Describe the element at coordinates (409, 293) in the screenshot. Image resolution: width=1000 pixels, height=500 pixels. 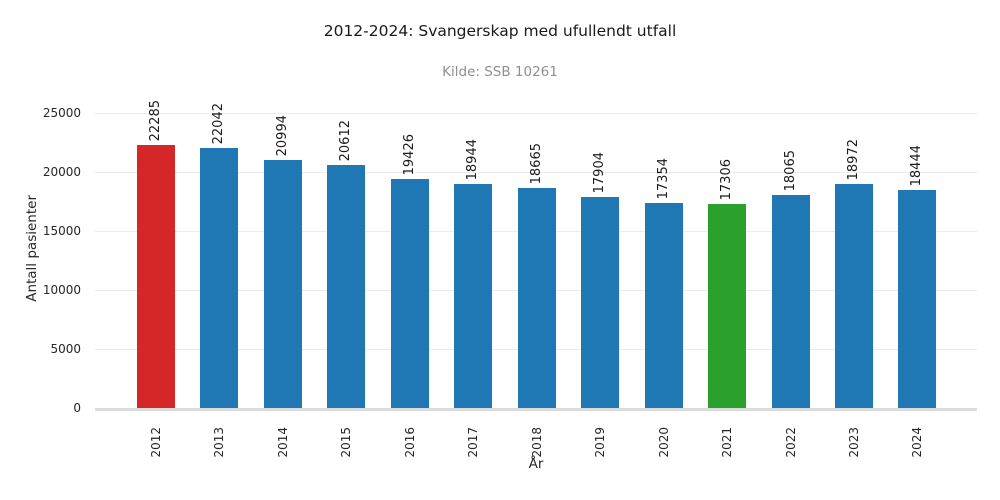
I see `bar-2016` at that location.